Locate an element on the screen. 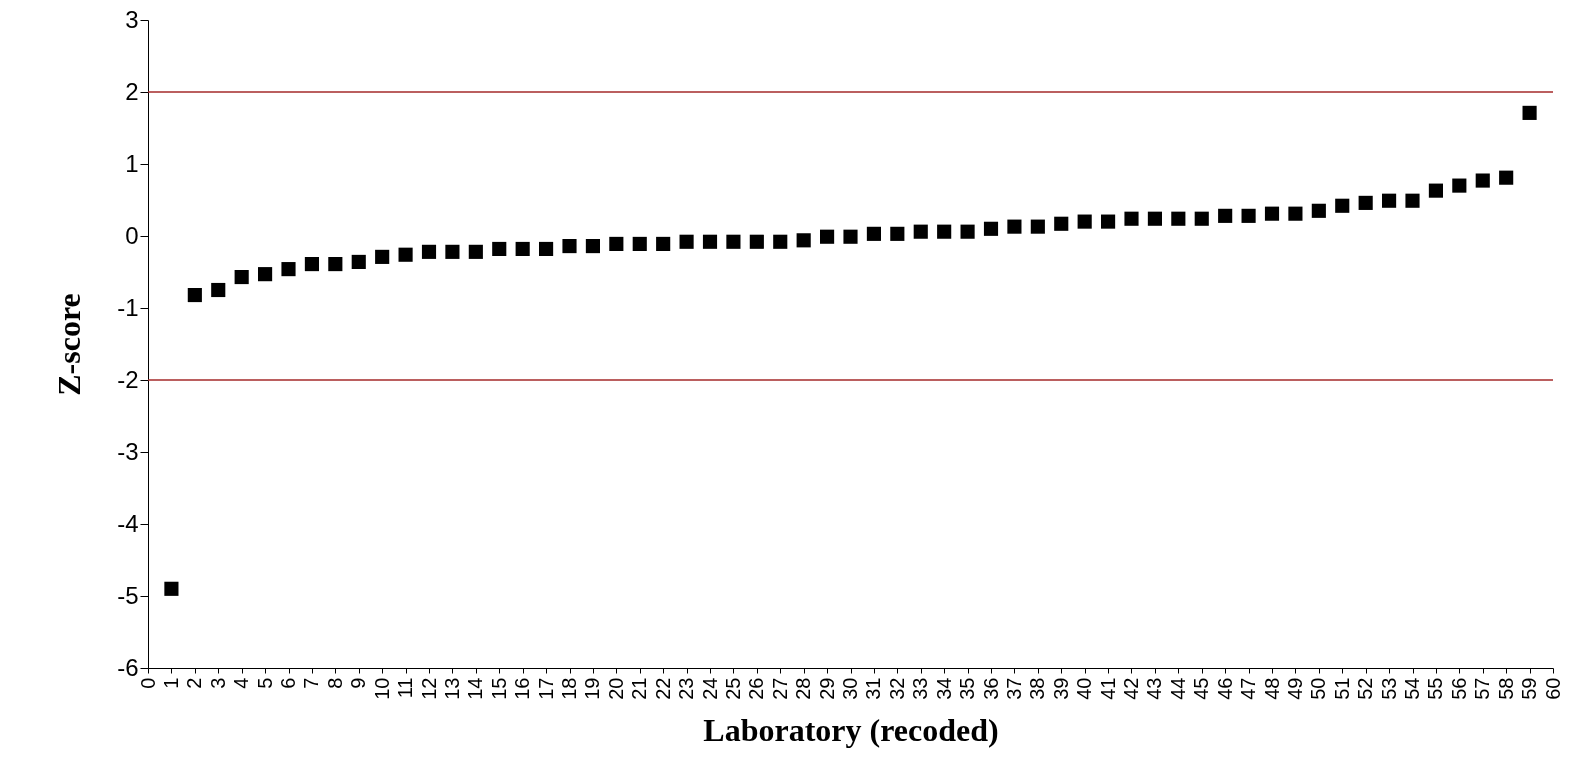 The width and height of the screenshot is (1579, 783). x-tick-label: 46 is located at coordinates (1224, 688).